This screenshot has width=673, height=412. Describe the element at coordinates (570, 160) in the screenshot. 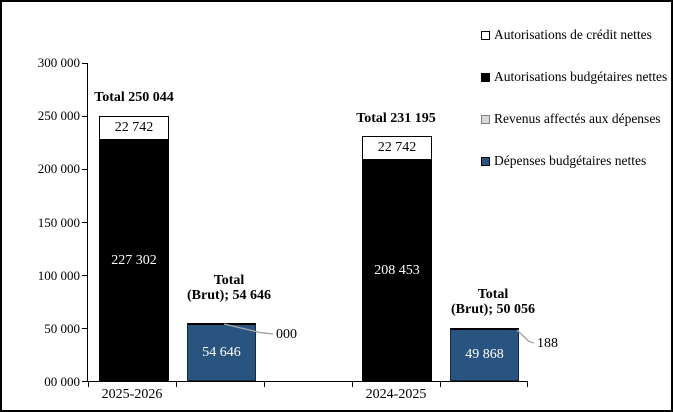

I see `legend-label: Dépenses budgétaires nettes` at that location.